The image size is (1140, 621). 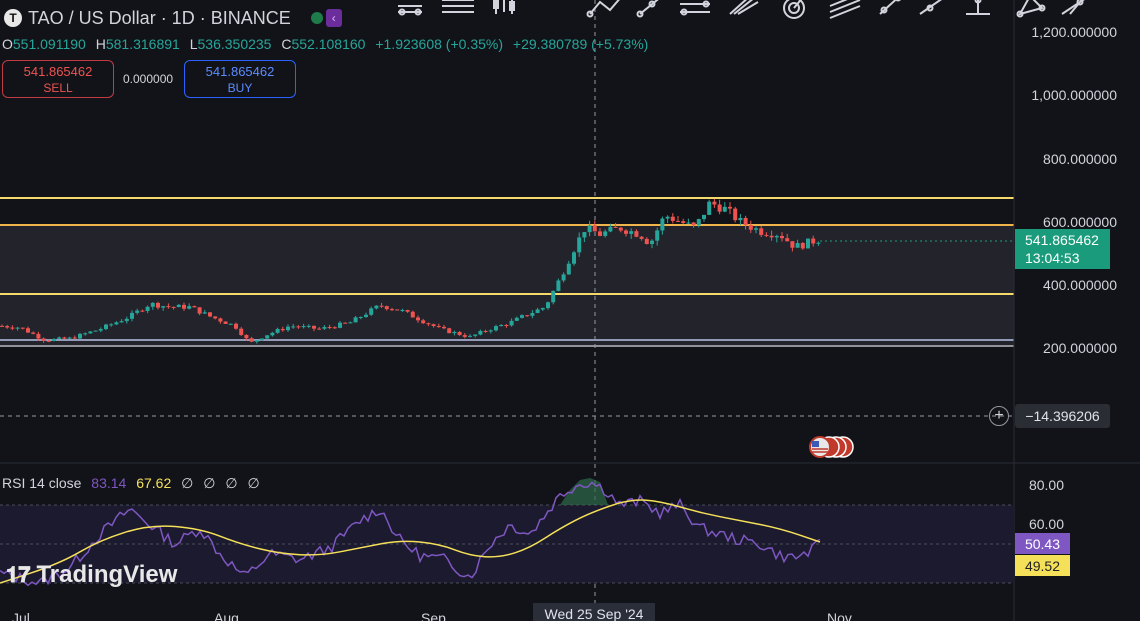 I want to click on anchor-icon, so click(x=978, y=7).